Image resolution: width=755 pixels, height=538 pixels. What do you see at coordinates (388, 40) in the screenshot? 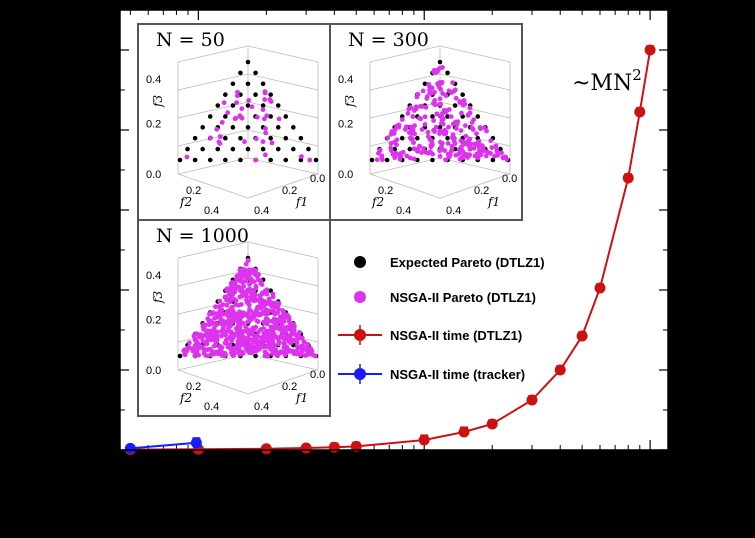
I see `inset-title: N = 300` at bounding box center [388, 40].